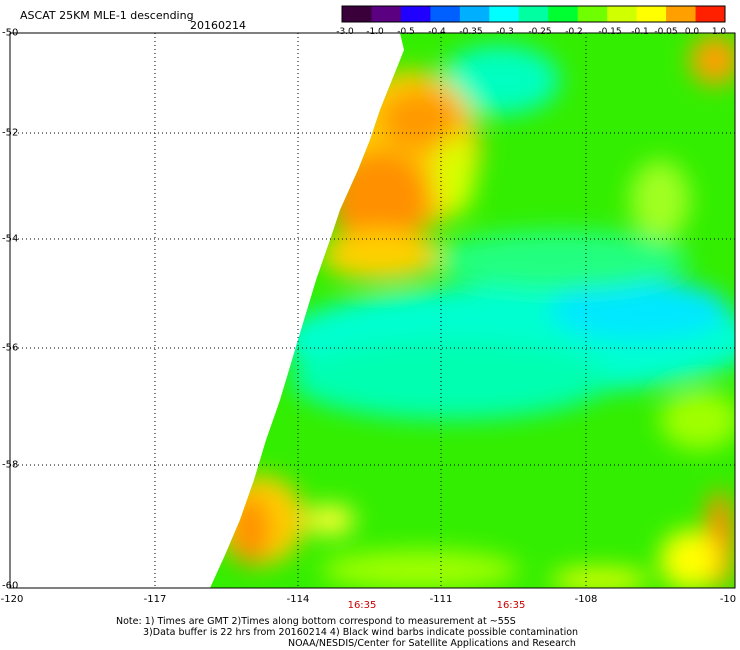 This screenshot has width=740, height=650. Describe the element at coordinates (640, 32) in the screenshot. I see `colorbar-label: -0.1` at that location.